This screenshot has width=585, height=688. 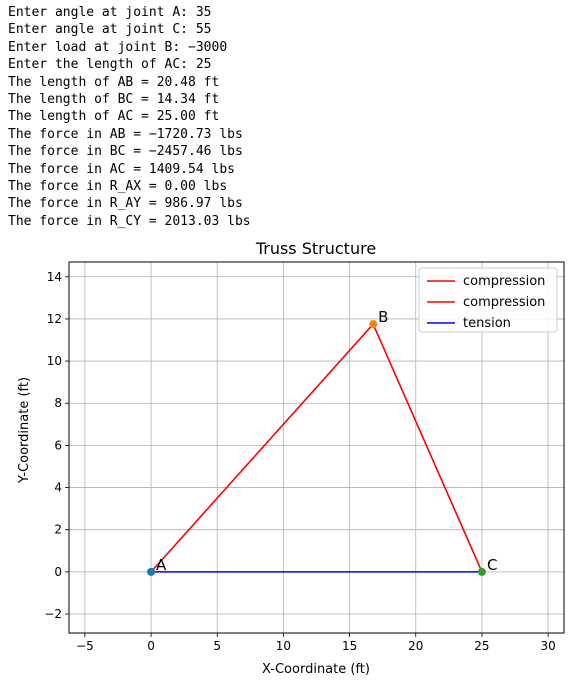 I want to click on x-tick-label: 25, so click(x=481, y=646).